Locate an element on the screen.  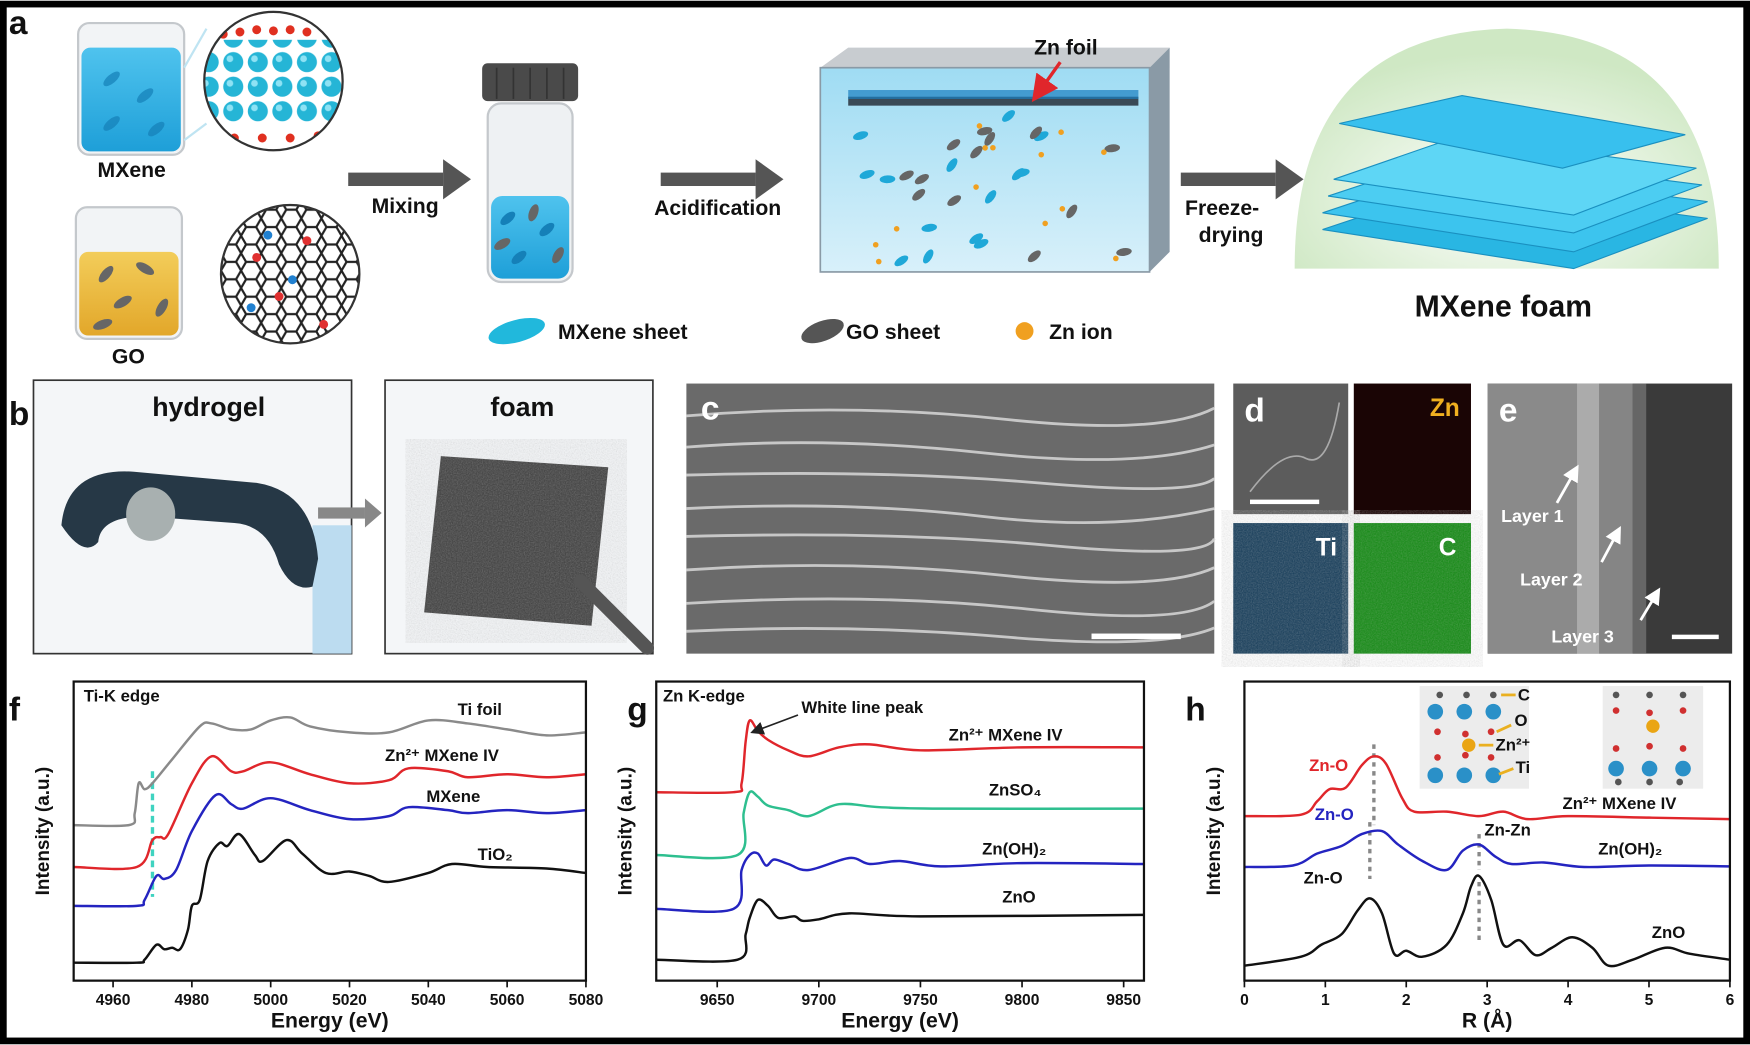
mxene-foam-illustration is located at coordinates (1506, 149).